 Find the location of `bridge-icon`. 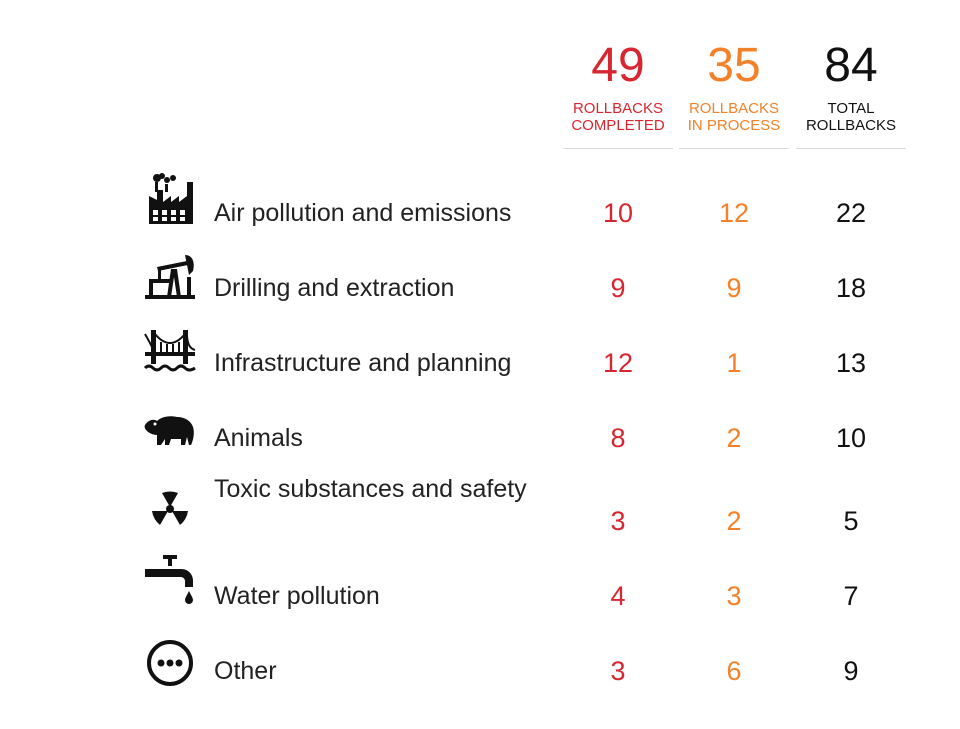

bridge-icon is located at coordinates (170, 353).